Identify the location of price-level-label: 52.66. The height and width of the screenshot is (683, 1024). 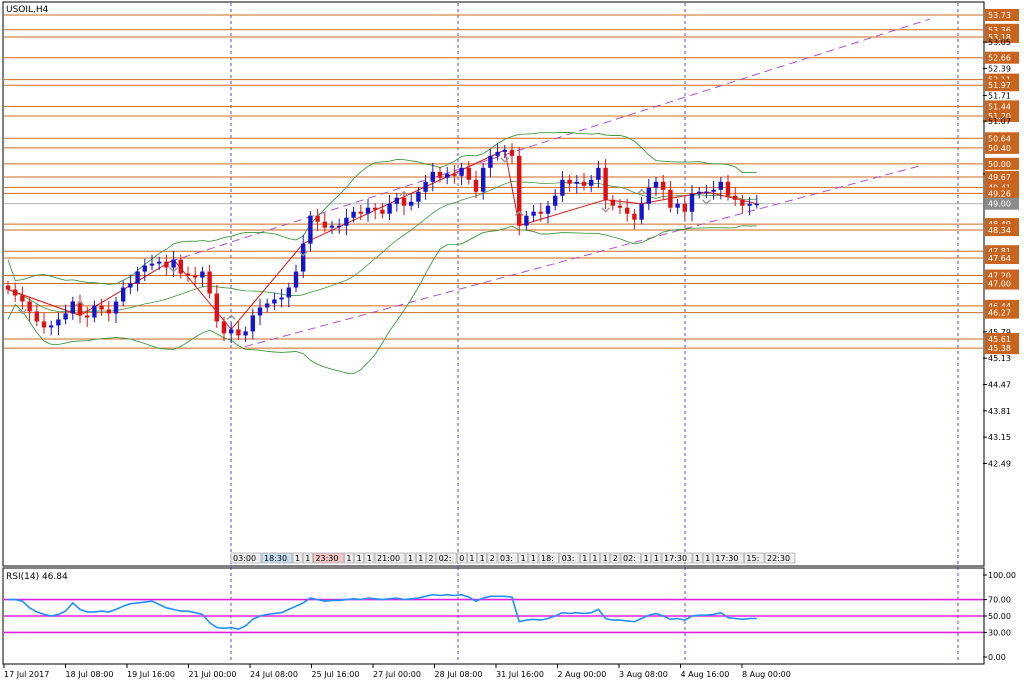
(999, 58).